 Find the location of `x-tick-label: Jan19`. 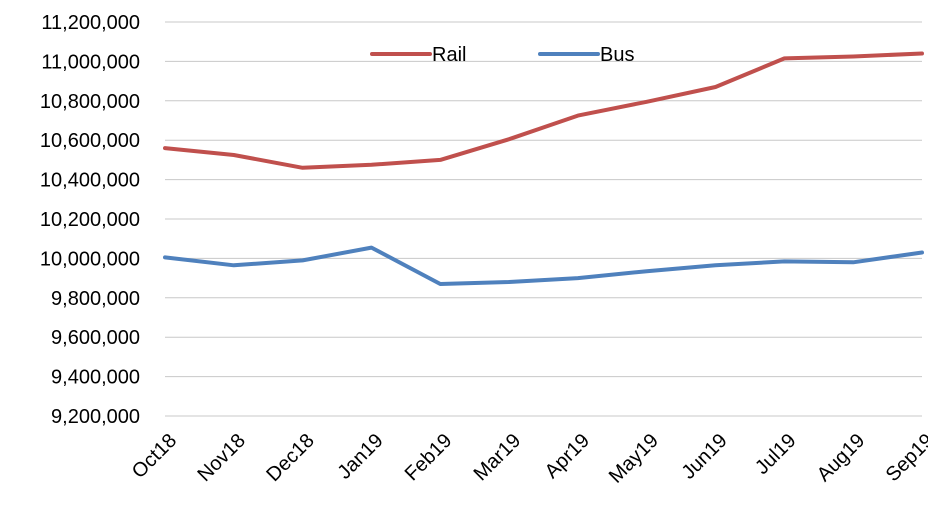

x-tick-label: Jan19 is located at coordinates (361, 457).